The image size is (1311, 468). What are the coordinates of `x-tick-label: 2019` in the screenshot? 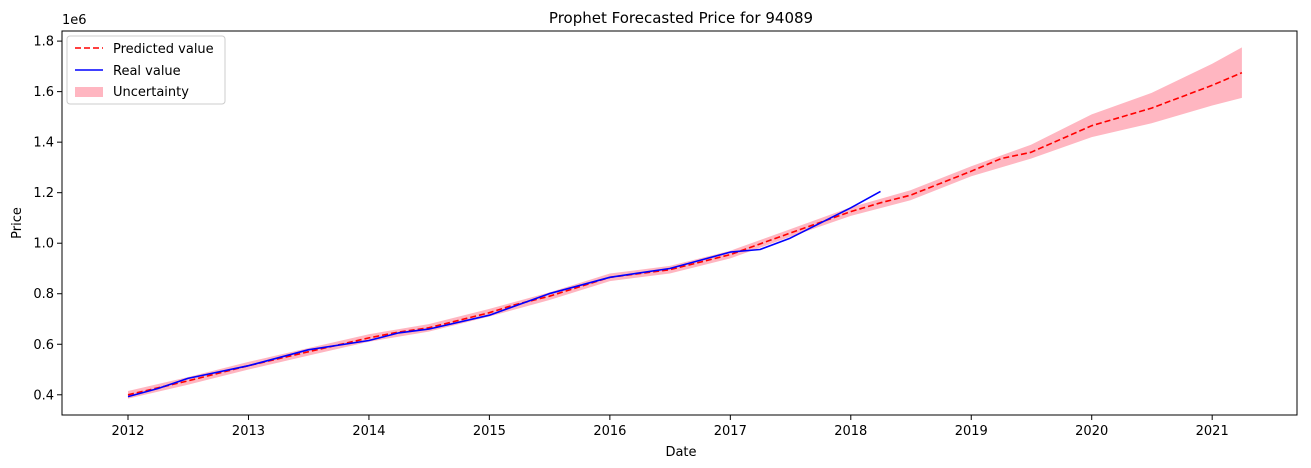 It's located at (971, 431).